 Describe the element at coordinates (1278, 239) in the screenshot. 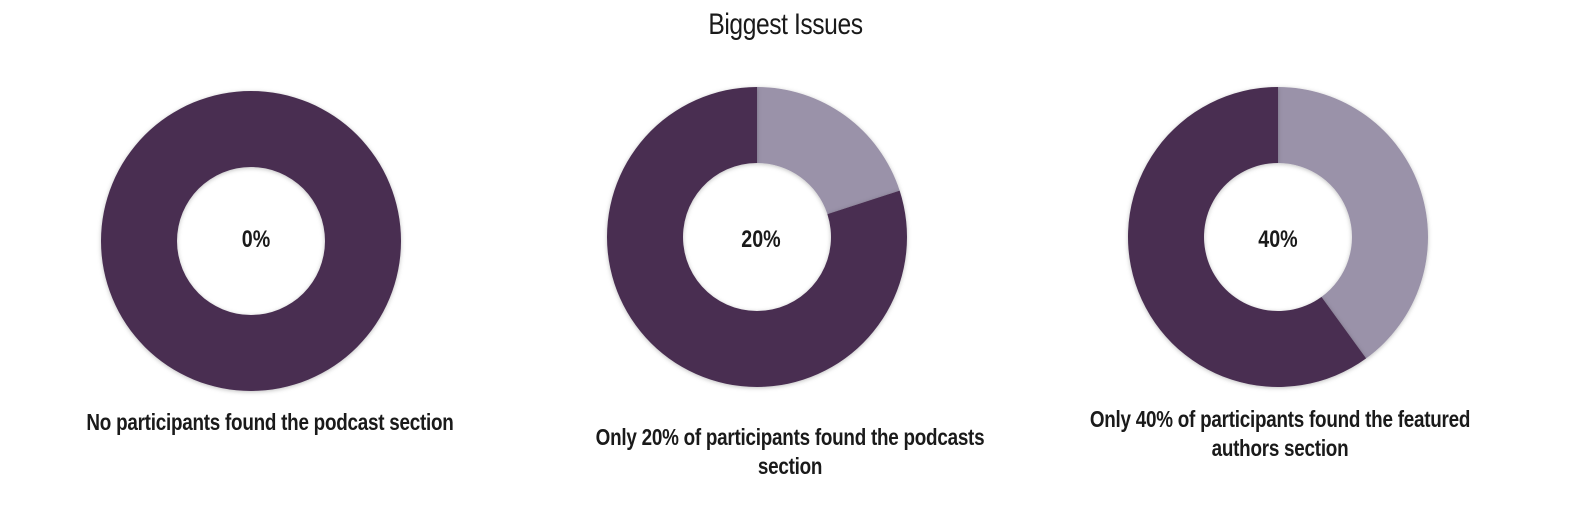

I see `donut-2-center-label: 40%` at that location.